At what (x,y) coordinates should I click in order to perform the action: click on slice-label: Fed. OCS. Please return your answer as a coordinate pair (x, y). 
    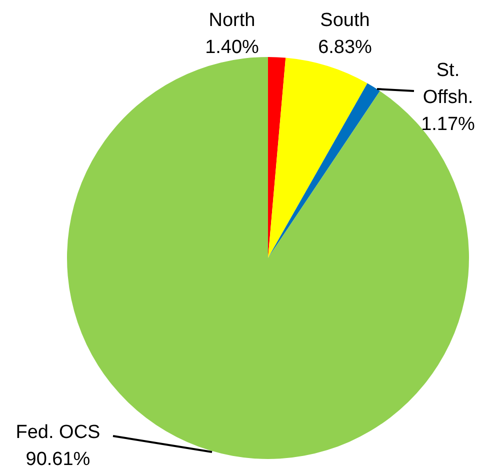
    Looking at the image, I should click on (58, 432).